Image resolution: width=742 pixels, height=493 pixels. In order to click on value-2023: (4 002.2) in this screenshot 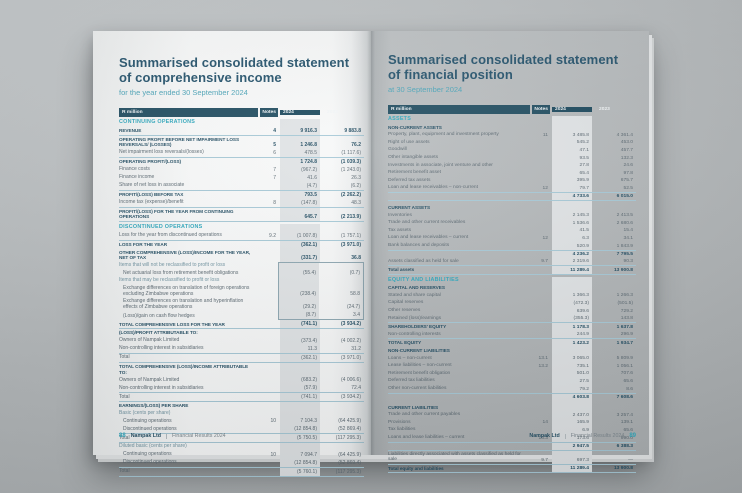, I will do `click(350, 340)`.